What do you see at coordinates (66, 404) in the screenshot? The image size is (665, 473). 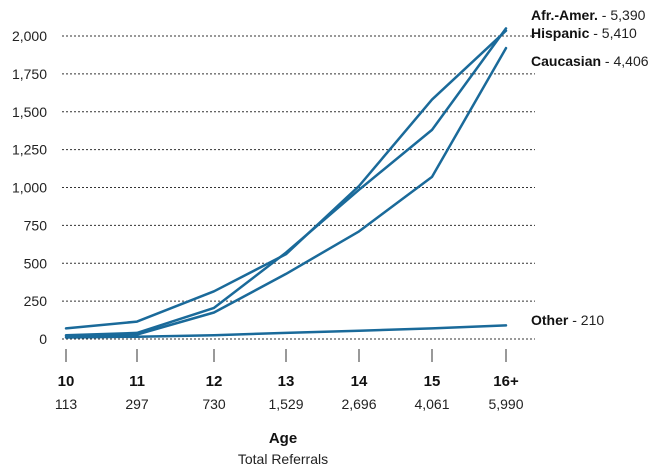 I see `x-tick-total-label: 113` at bounding box center [66, 404].